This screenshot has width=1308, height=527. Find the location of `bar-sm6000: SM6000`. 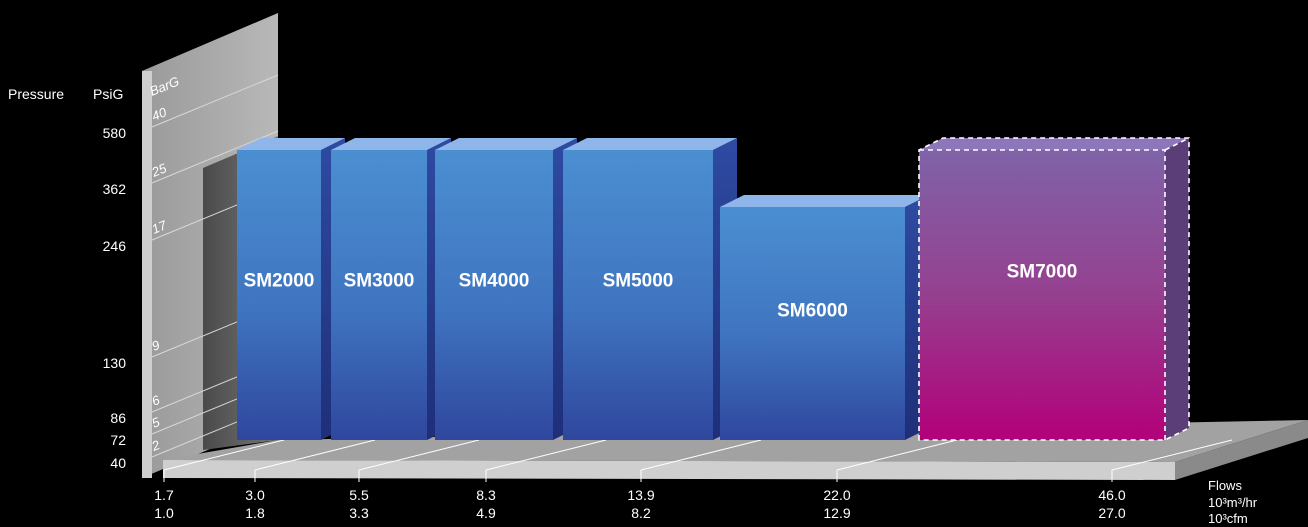

bar-sm6000: SM6000 is located at coordinates (824, 317).